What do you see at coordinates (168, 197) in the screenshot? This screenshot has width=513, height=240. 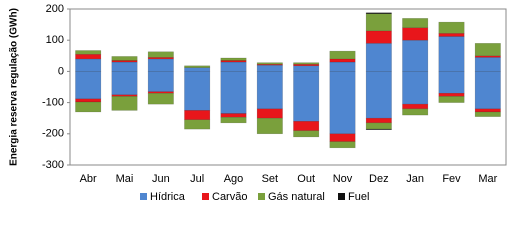 I see `legend-label: Hídrica` at bounding box center [168, 197].